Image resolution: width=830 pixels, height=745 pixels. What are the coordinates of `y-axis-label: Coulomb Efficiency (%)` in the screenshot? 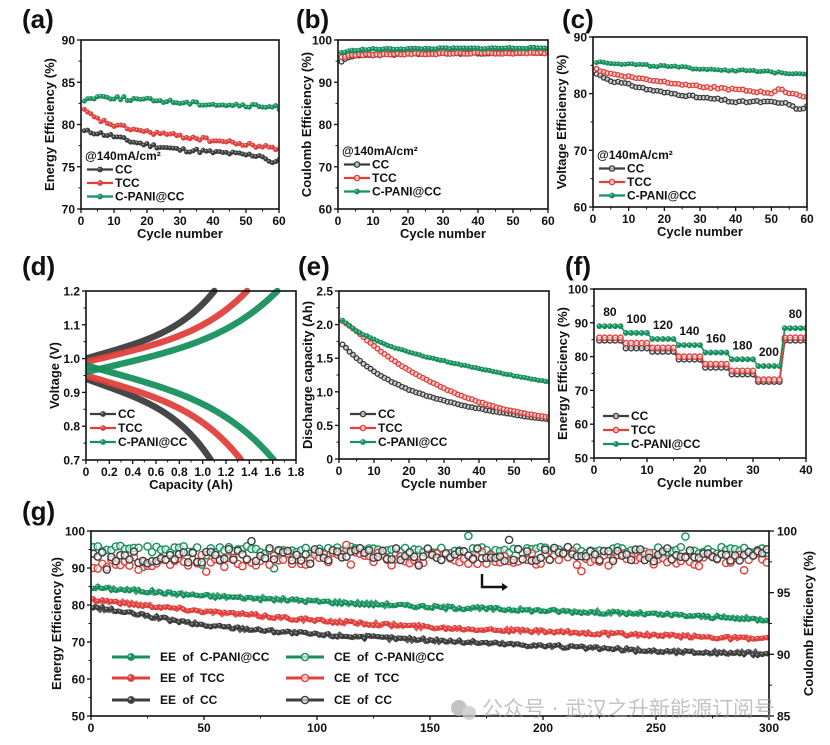 It's located at (306, 124).